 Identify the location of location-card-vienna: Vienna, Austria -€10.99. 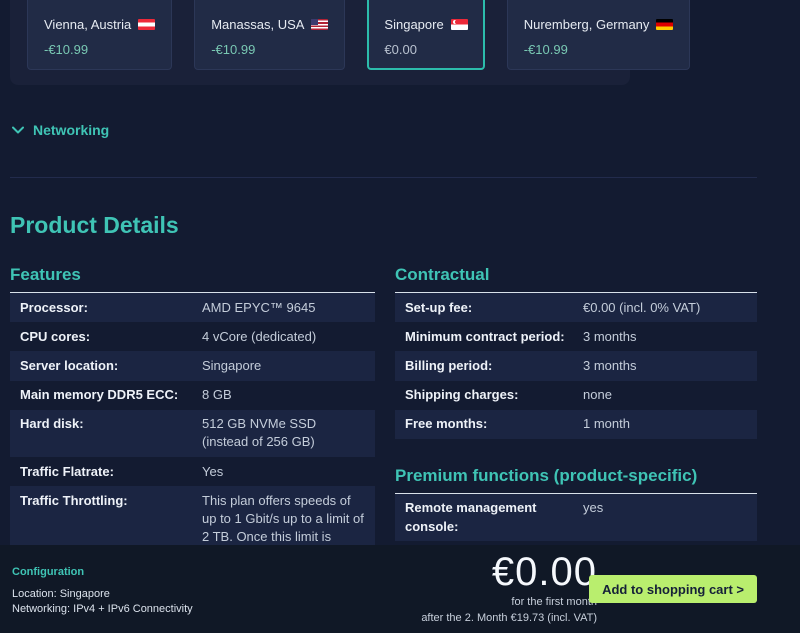
(100, 35).